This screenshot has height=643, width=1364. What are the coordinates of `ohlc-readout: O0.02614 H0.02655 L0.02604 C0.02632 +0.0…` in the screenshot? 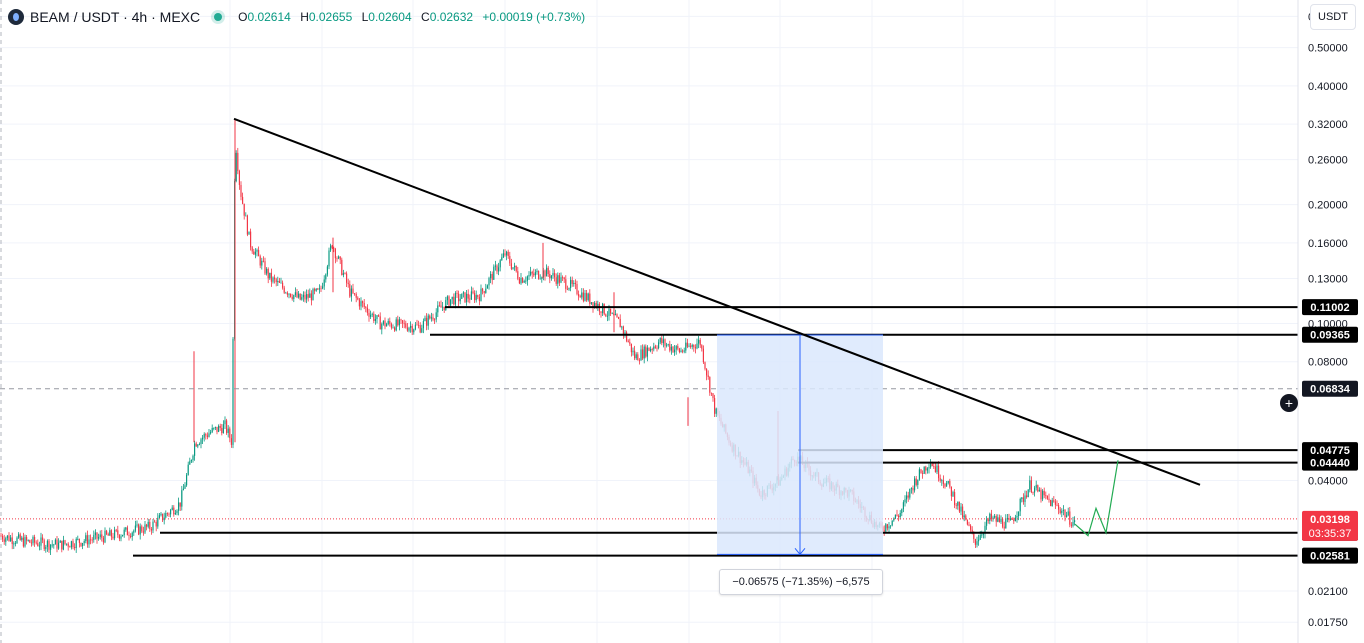 It's located at (414, 17).